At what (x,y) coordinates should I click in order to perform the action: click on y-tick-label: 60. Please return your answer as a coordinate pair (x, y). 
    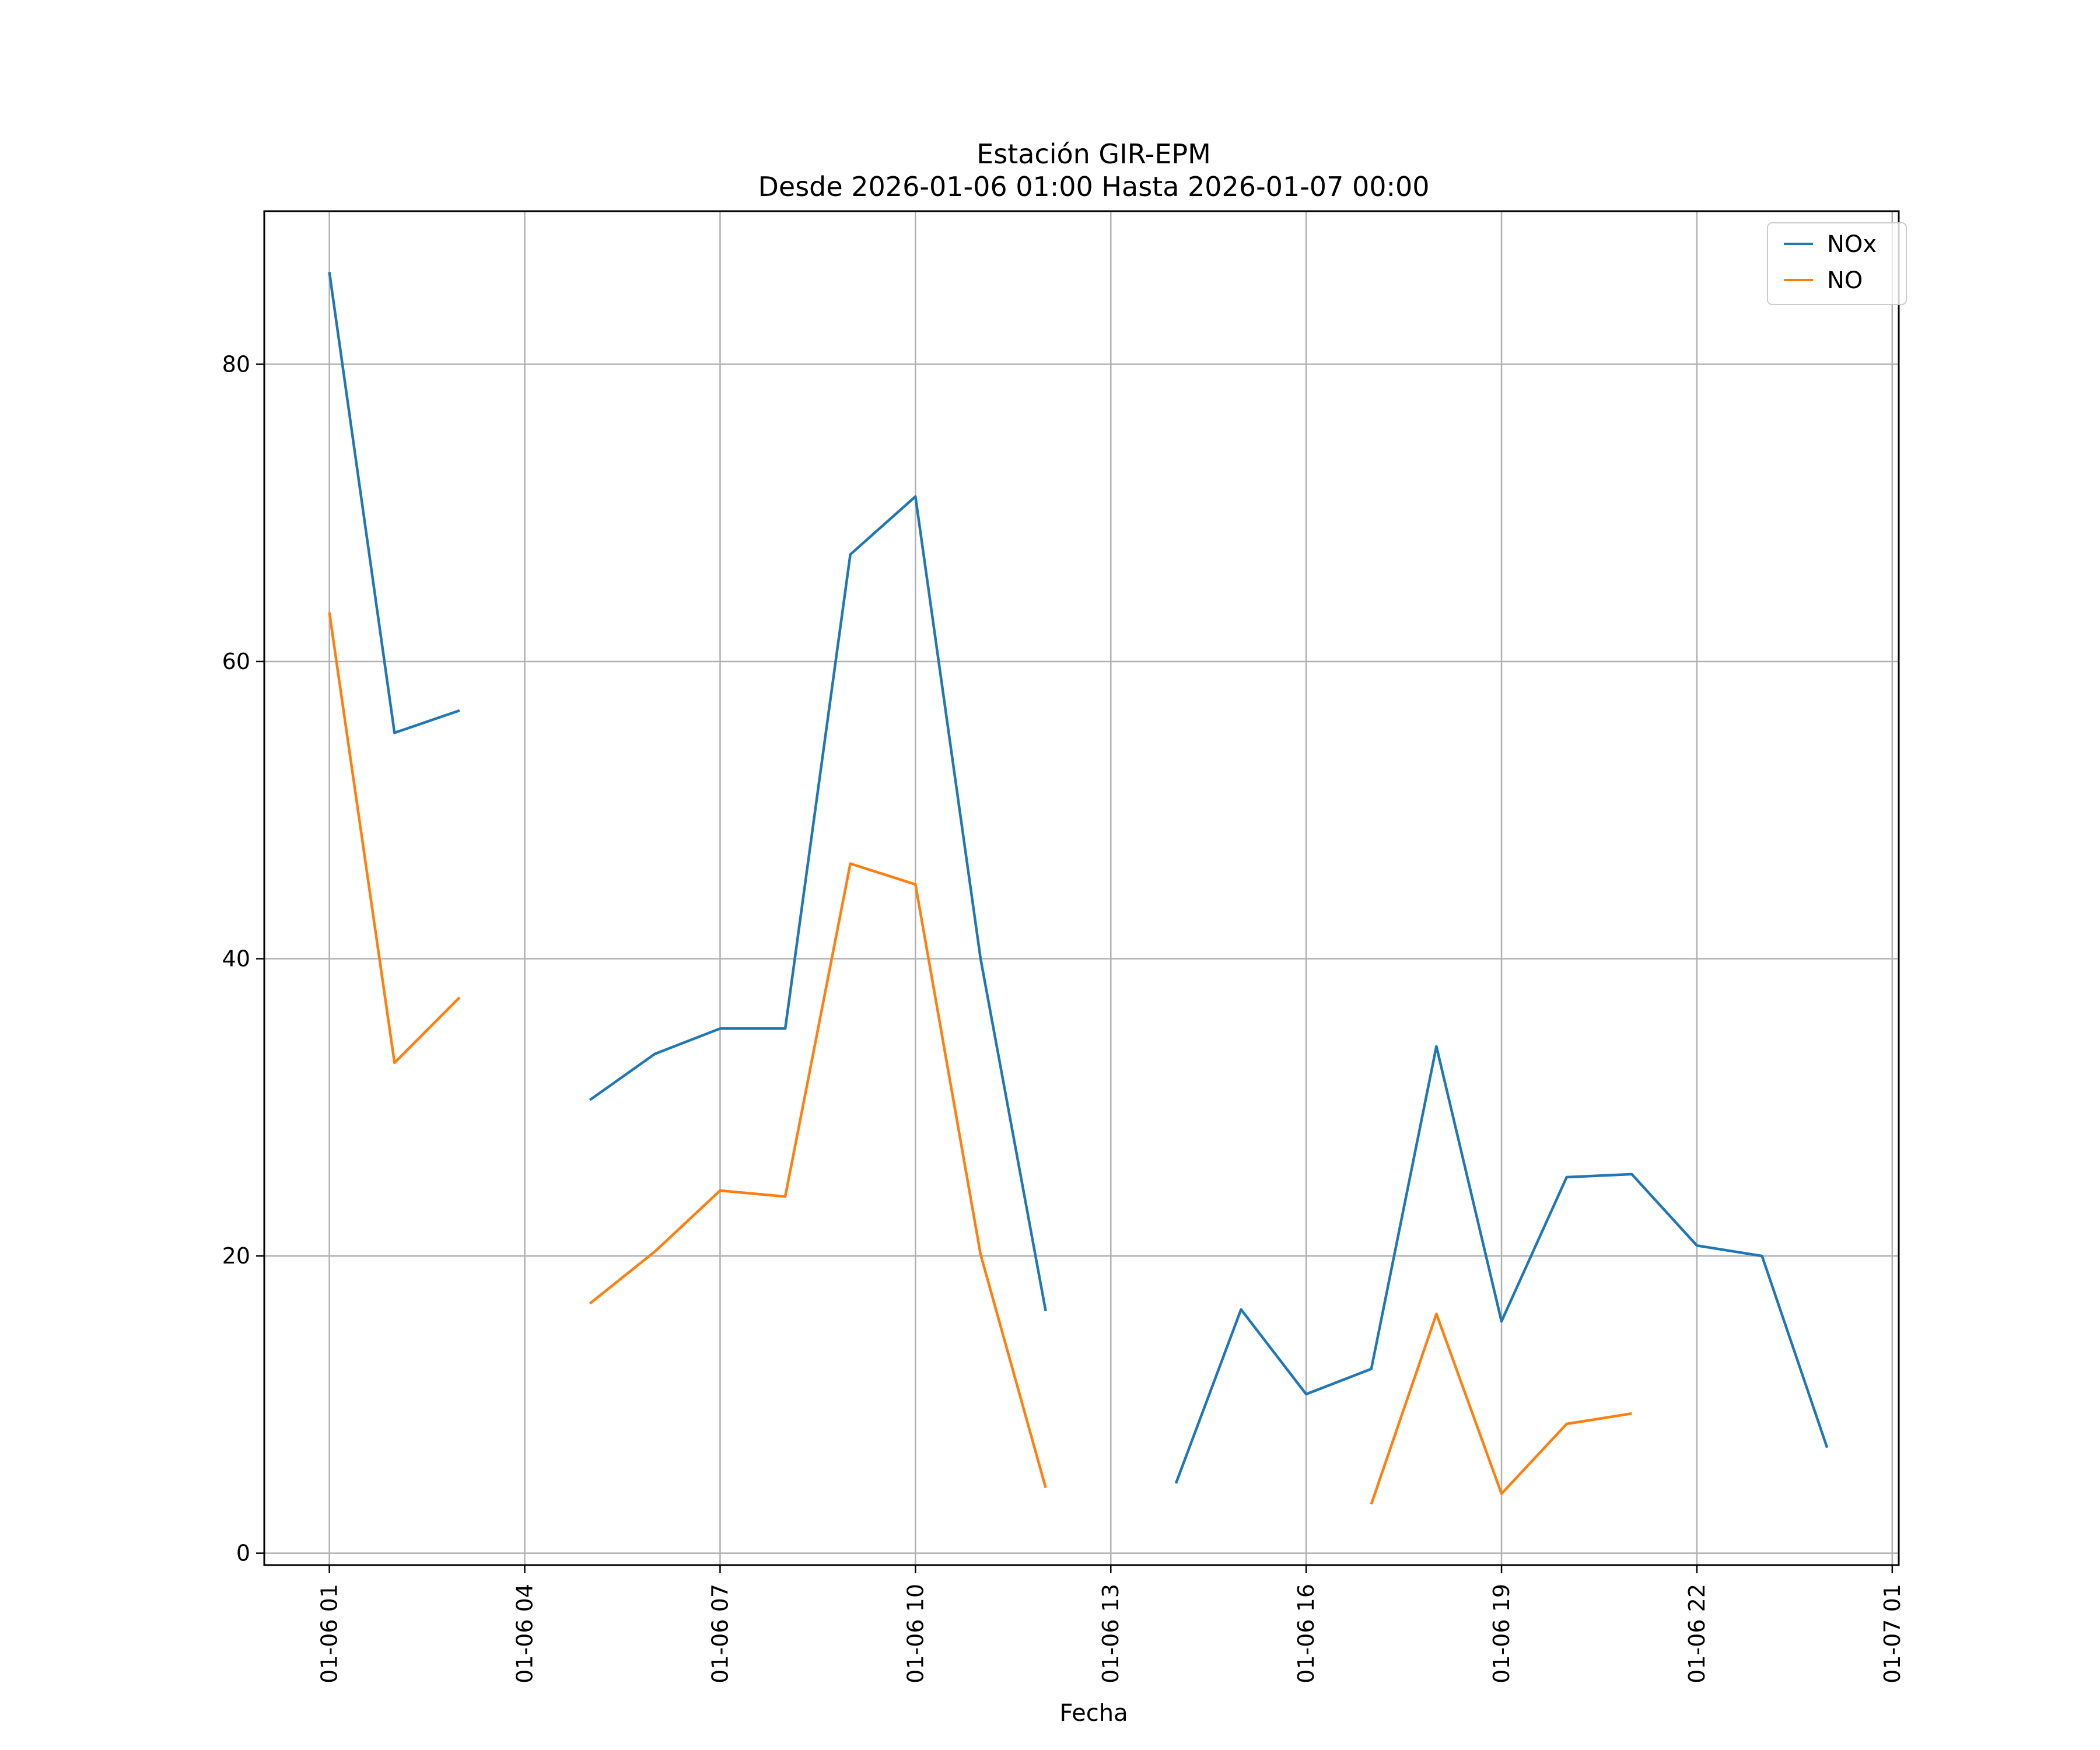
    Looking at the image, I should click on (236, 661).